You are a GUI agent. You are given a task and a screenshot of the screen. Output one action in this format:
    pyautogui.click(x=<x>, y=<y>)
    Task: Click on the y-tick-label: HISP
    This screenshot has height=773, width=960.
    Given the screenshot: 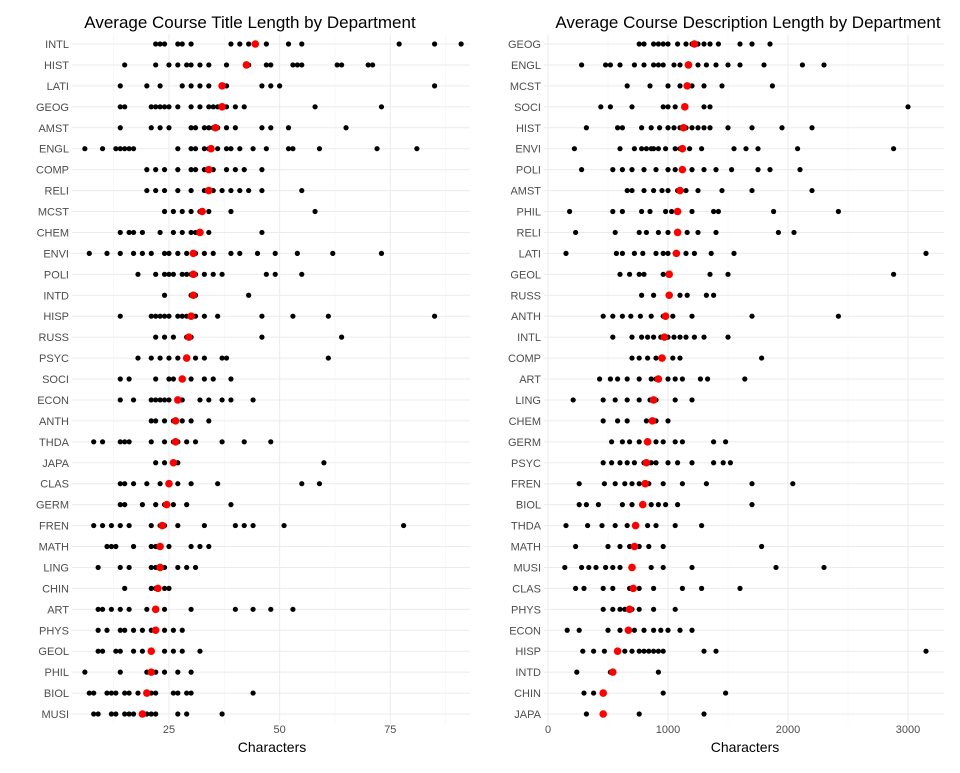 What is the action you would take?
    pyautogui.click(x=56, y=317)
    